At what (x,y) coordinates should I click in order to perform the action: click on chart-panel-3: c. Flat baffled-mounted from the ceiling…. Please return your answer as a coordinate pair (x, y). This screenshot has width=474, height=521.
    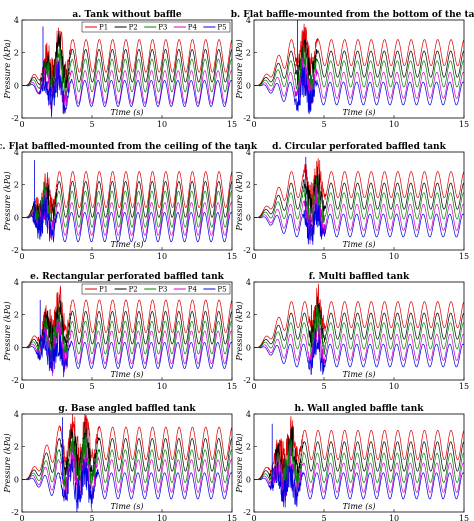
    Looking at the image, I should click on (129, 201).